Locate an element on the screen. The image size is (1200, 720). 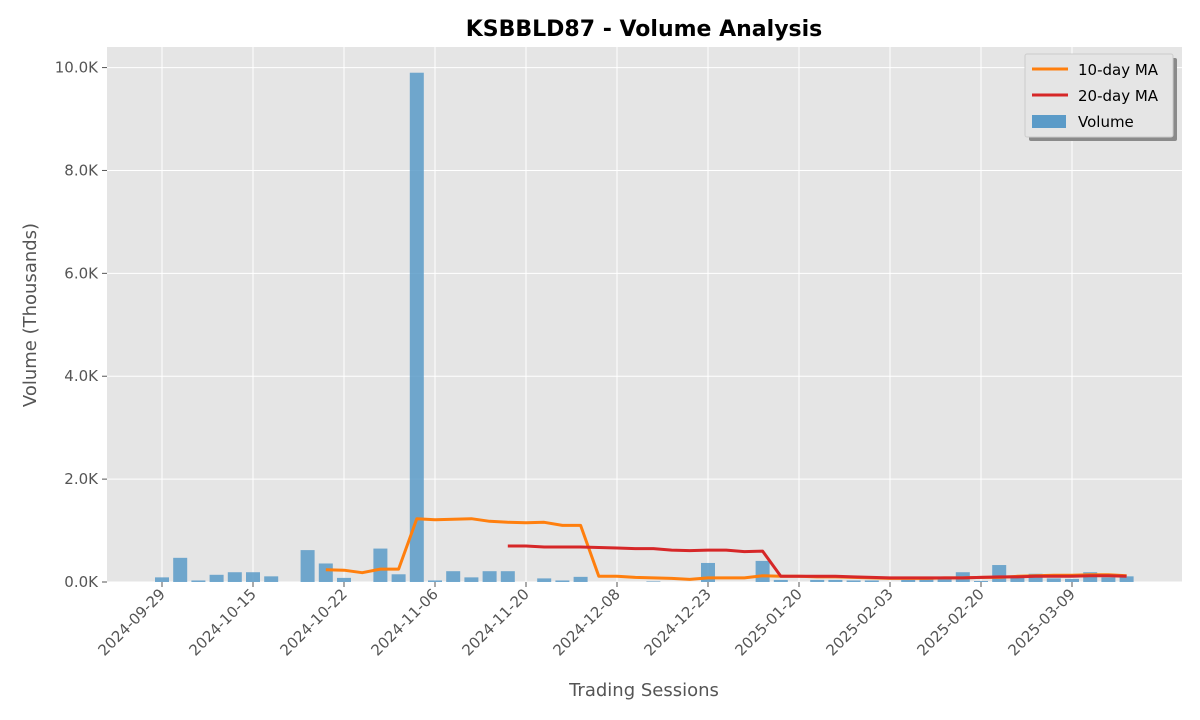
x-tick-label: 2024-12-23 is located at coordinates (677, 622).